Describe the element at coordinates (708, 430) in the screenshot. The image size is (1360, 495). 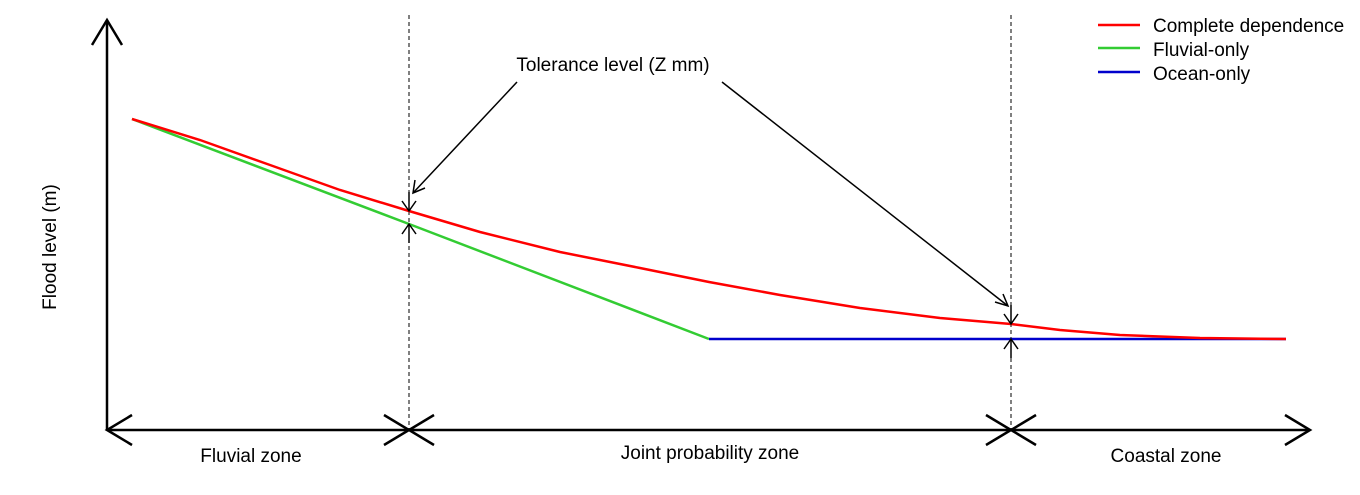
I see `x-axis-zone-arrows` at that location.